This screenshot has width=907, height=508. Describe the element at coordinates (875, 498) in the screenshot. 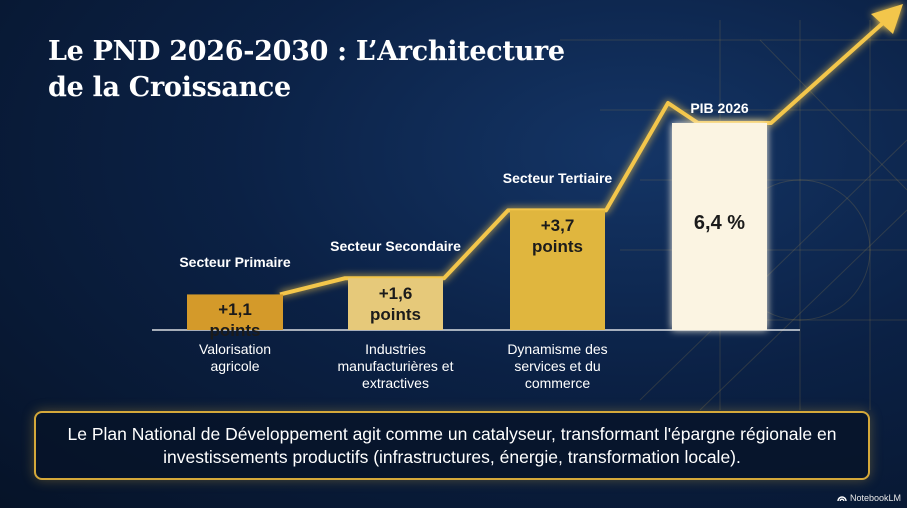

I see `brand-text: NotebookLM` at that location.